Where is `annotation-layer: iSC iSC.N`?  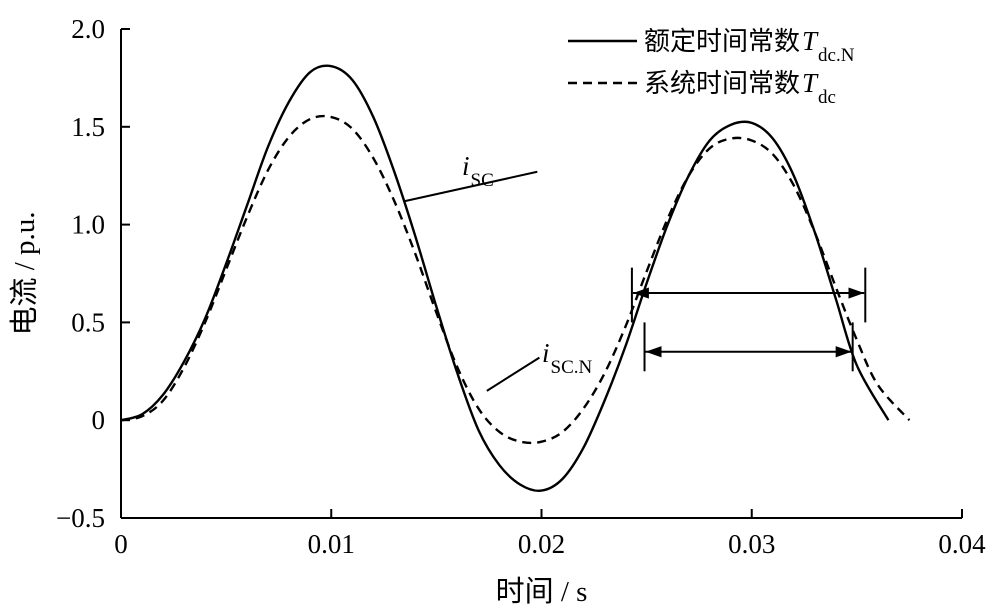 annotation-layer: iSC iSC.N is located at coordinates (498, 271).